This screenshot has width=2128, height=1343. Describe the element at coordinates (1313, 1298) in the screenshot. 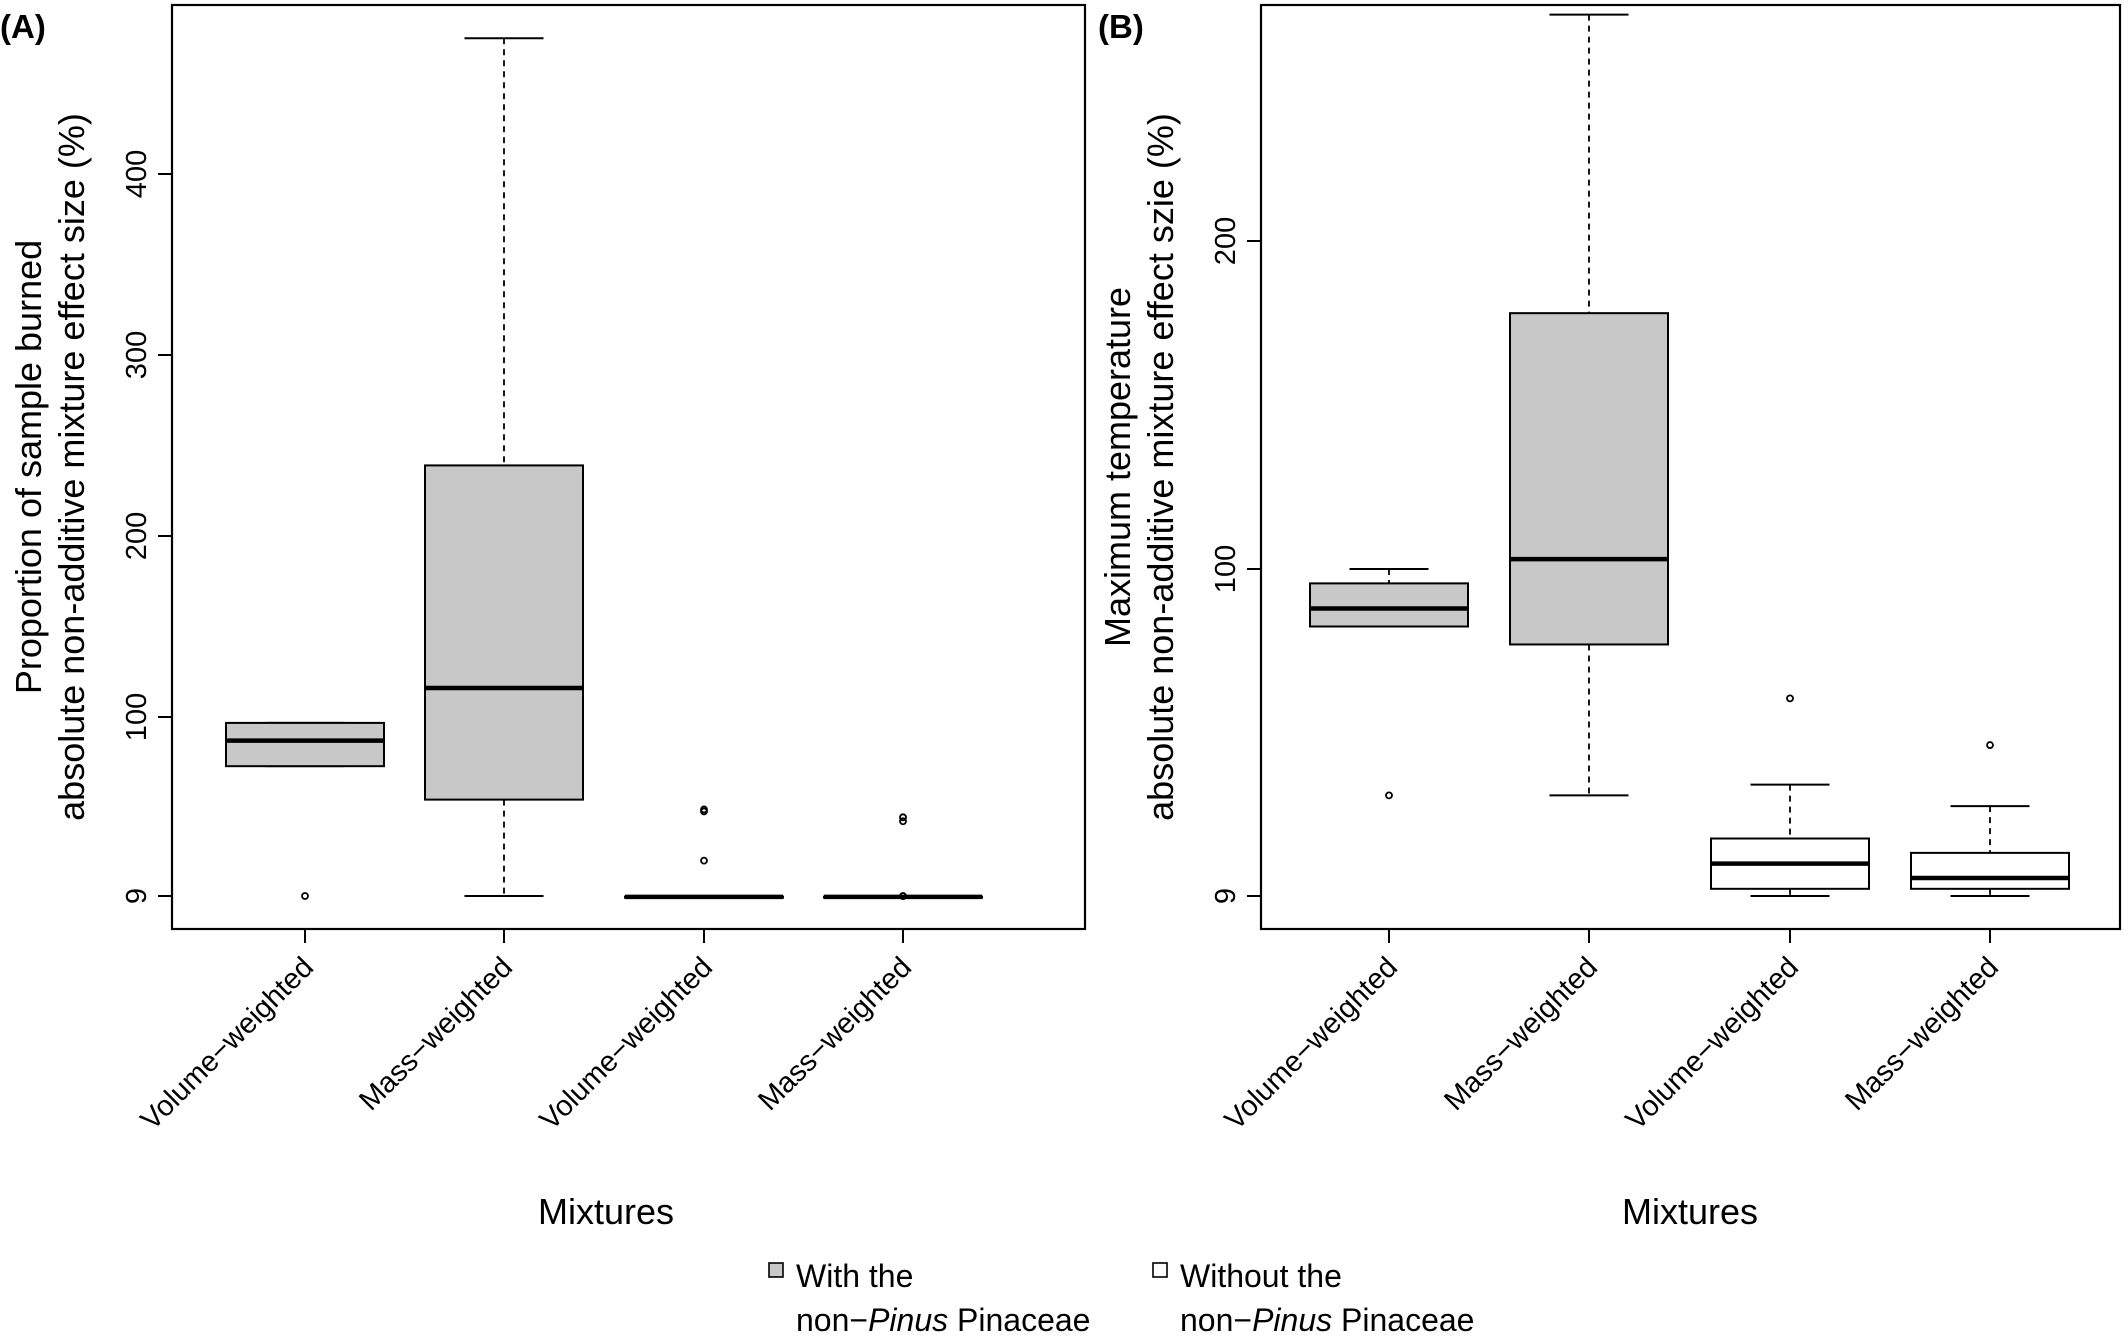

I see `legend-item-without: Without the non−Pinus Pinaceae` at that location.